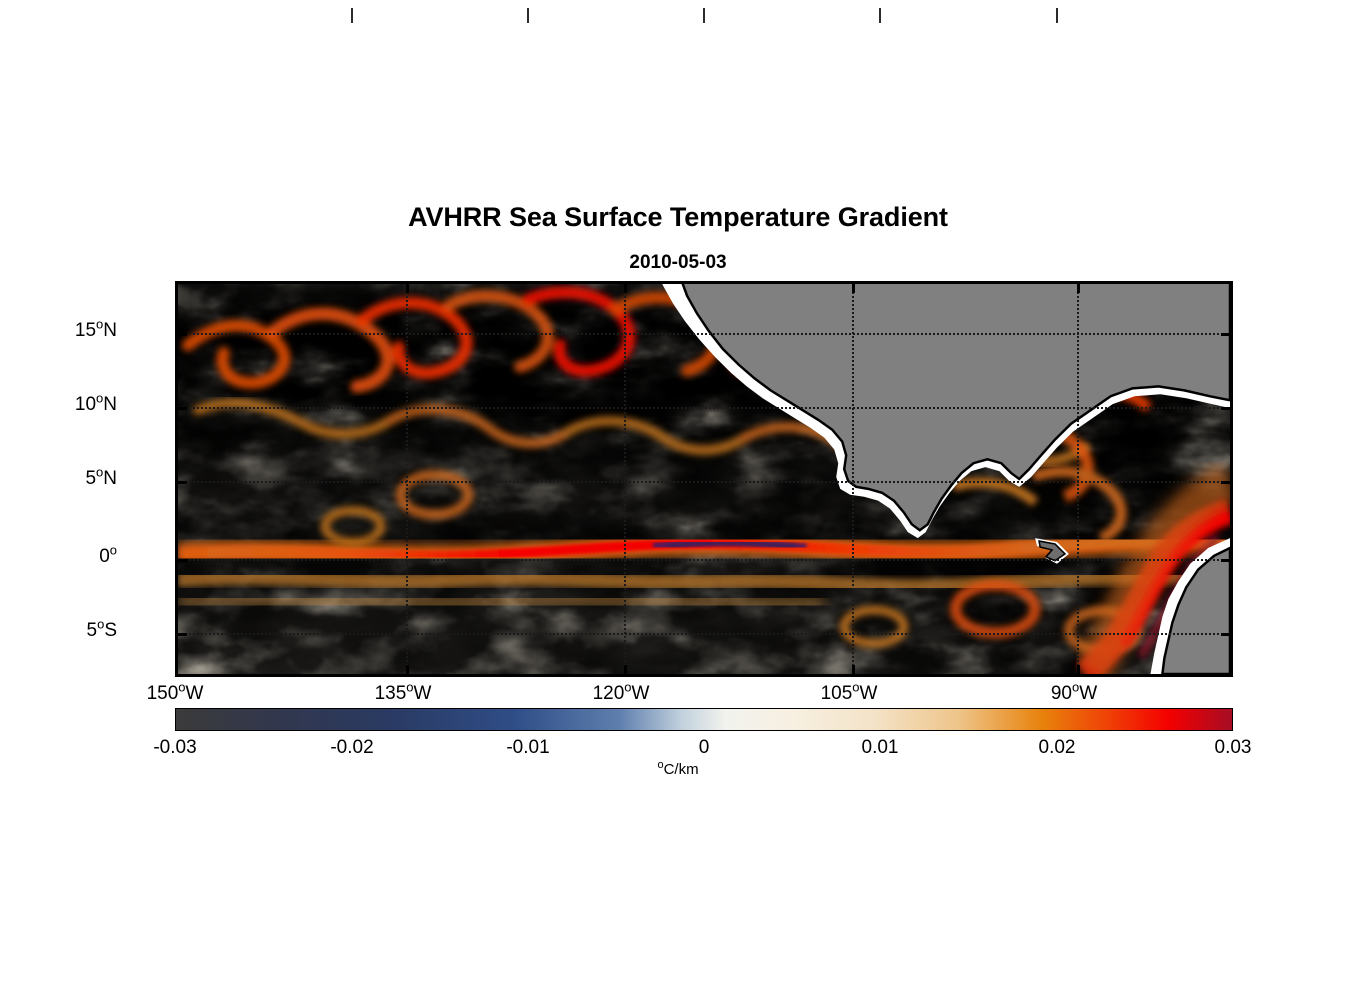 This screenshot has height=1000, width=1356. I want to click on ytick-label-10n: 10oN, so click(95, 402).